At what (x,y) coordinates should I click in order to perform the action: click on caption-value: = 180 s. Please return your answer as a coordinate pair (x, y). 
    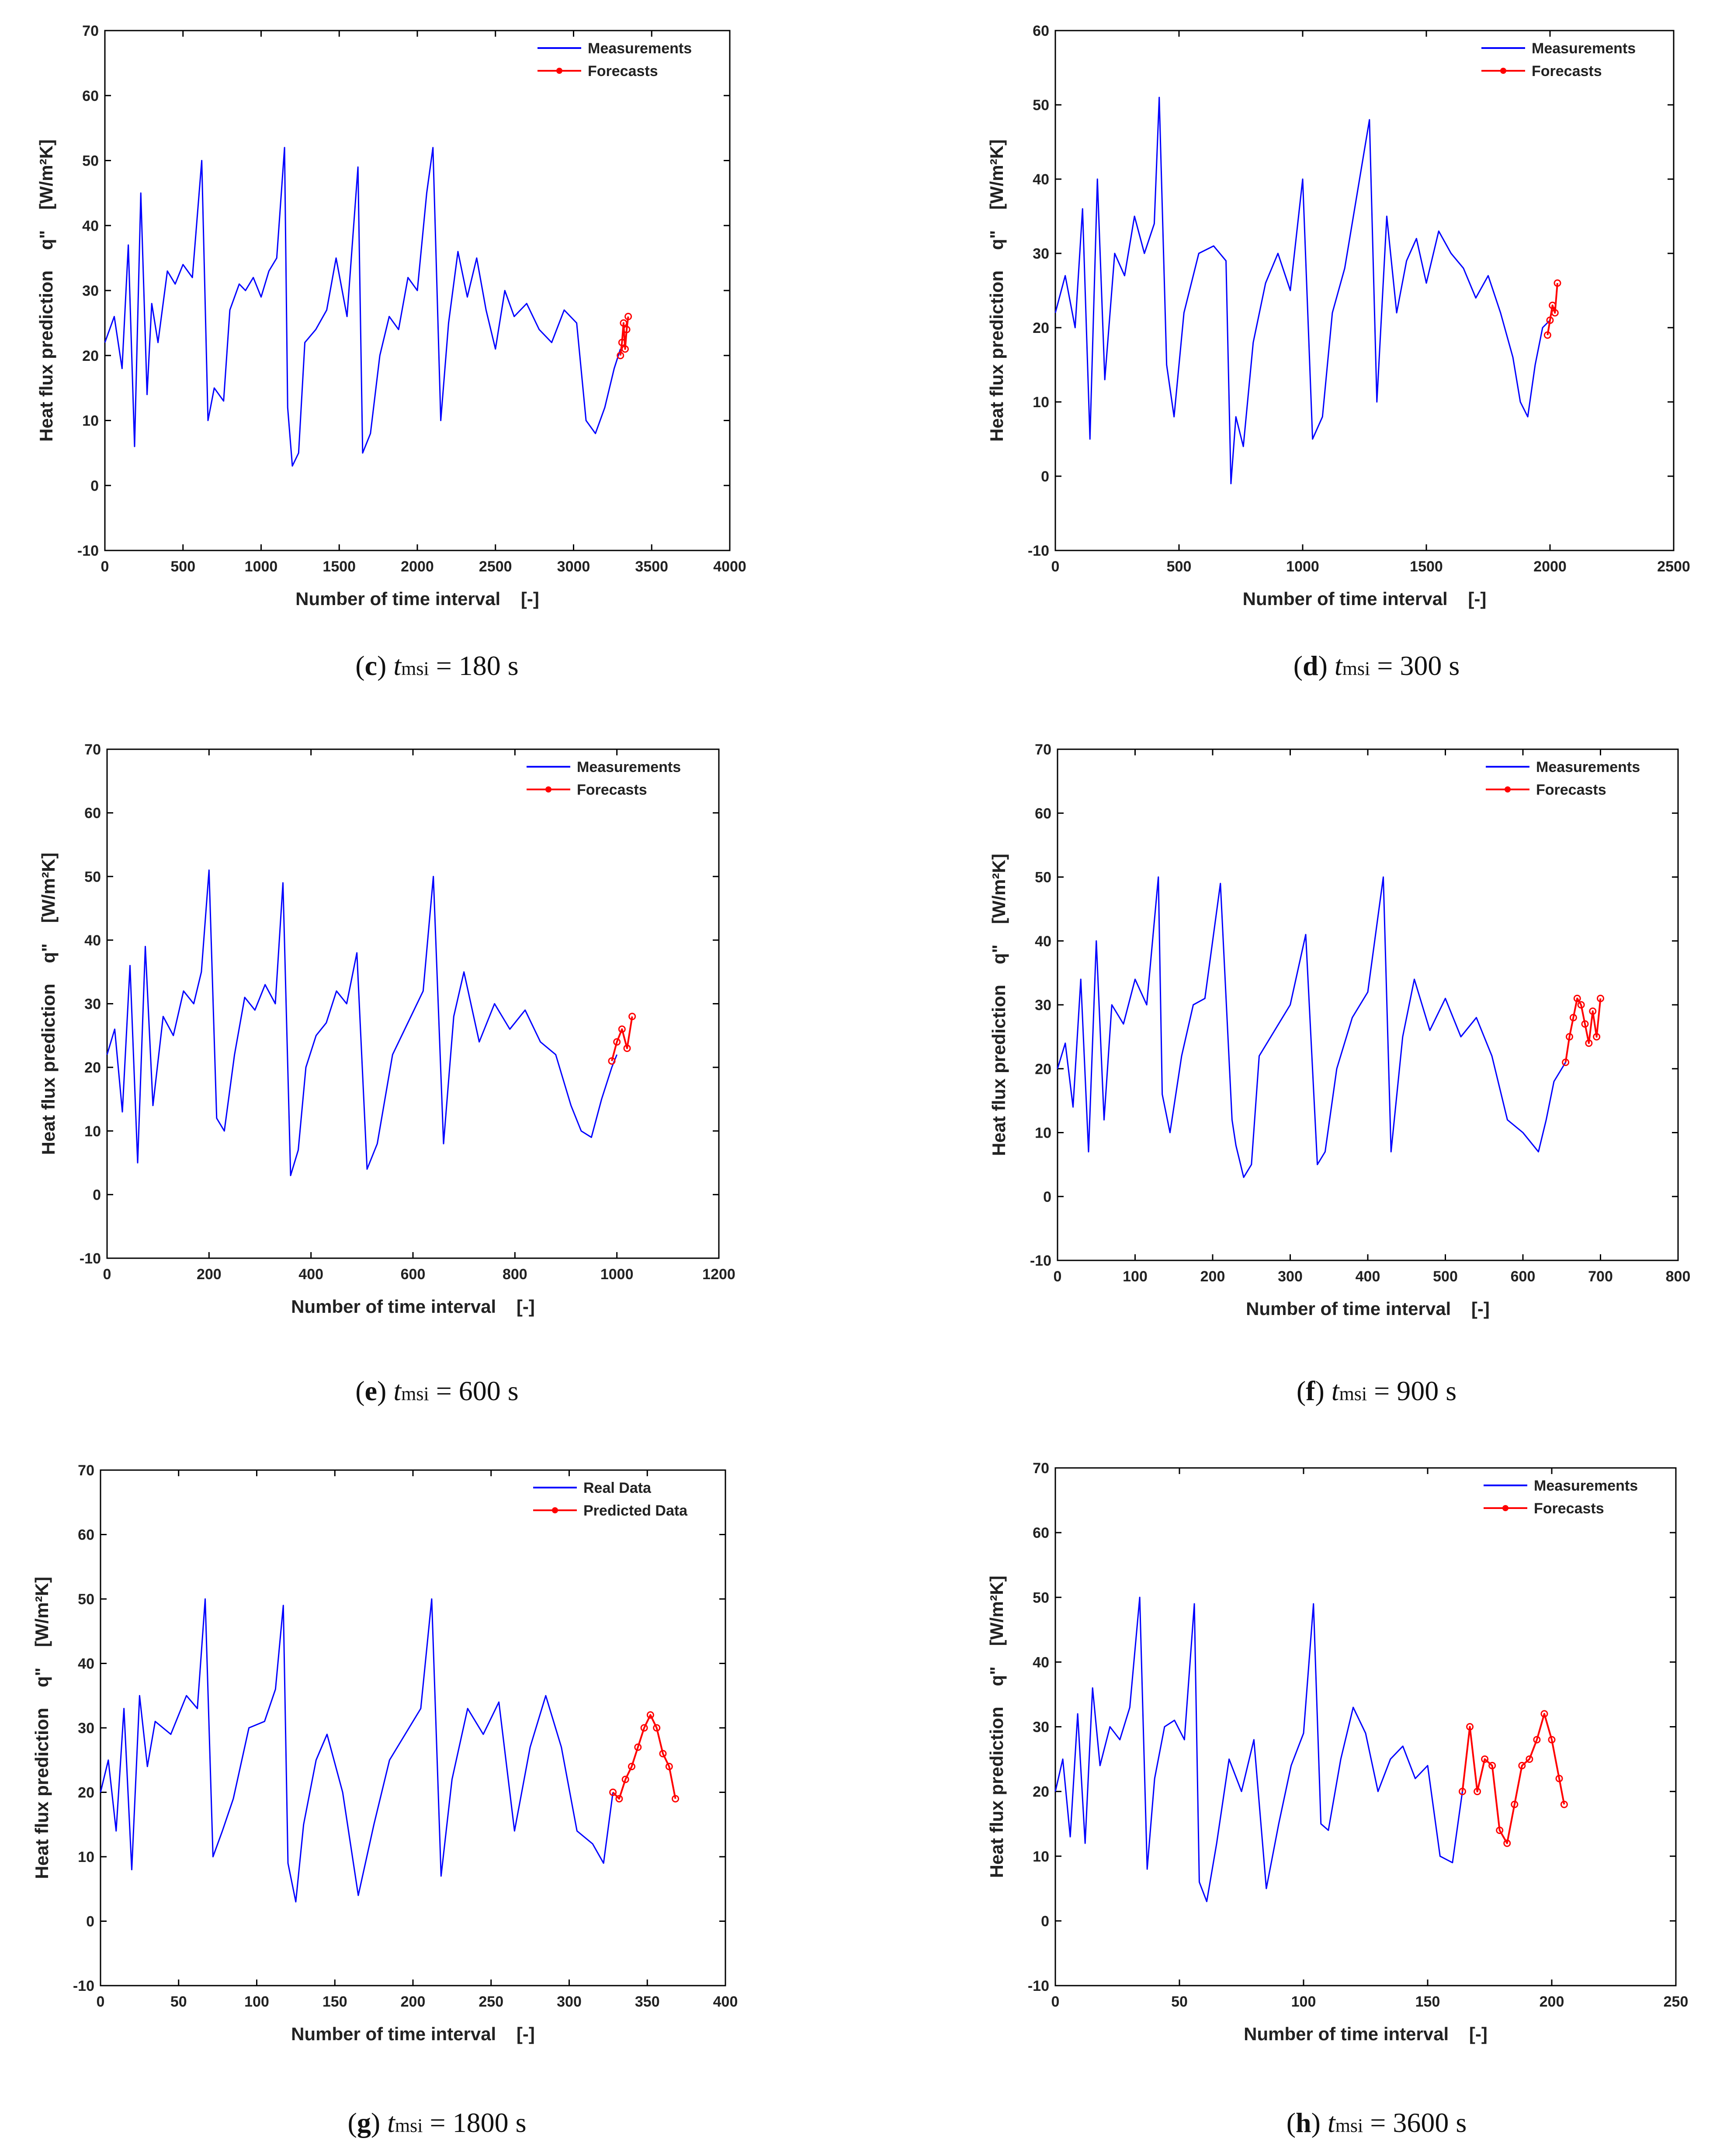
    Looking at the image, I should click on (474, 665).